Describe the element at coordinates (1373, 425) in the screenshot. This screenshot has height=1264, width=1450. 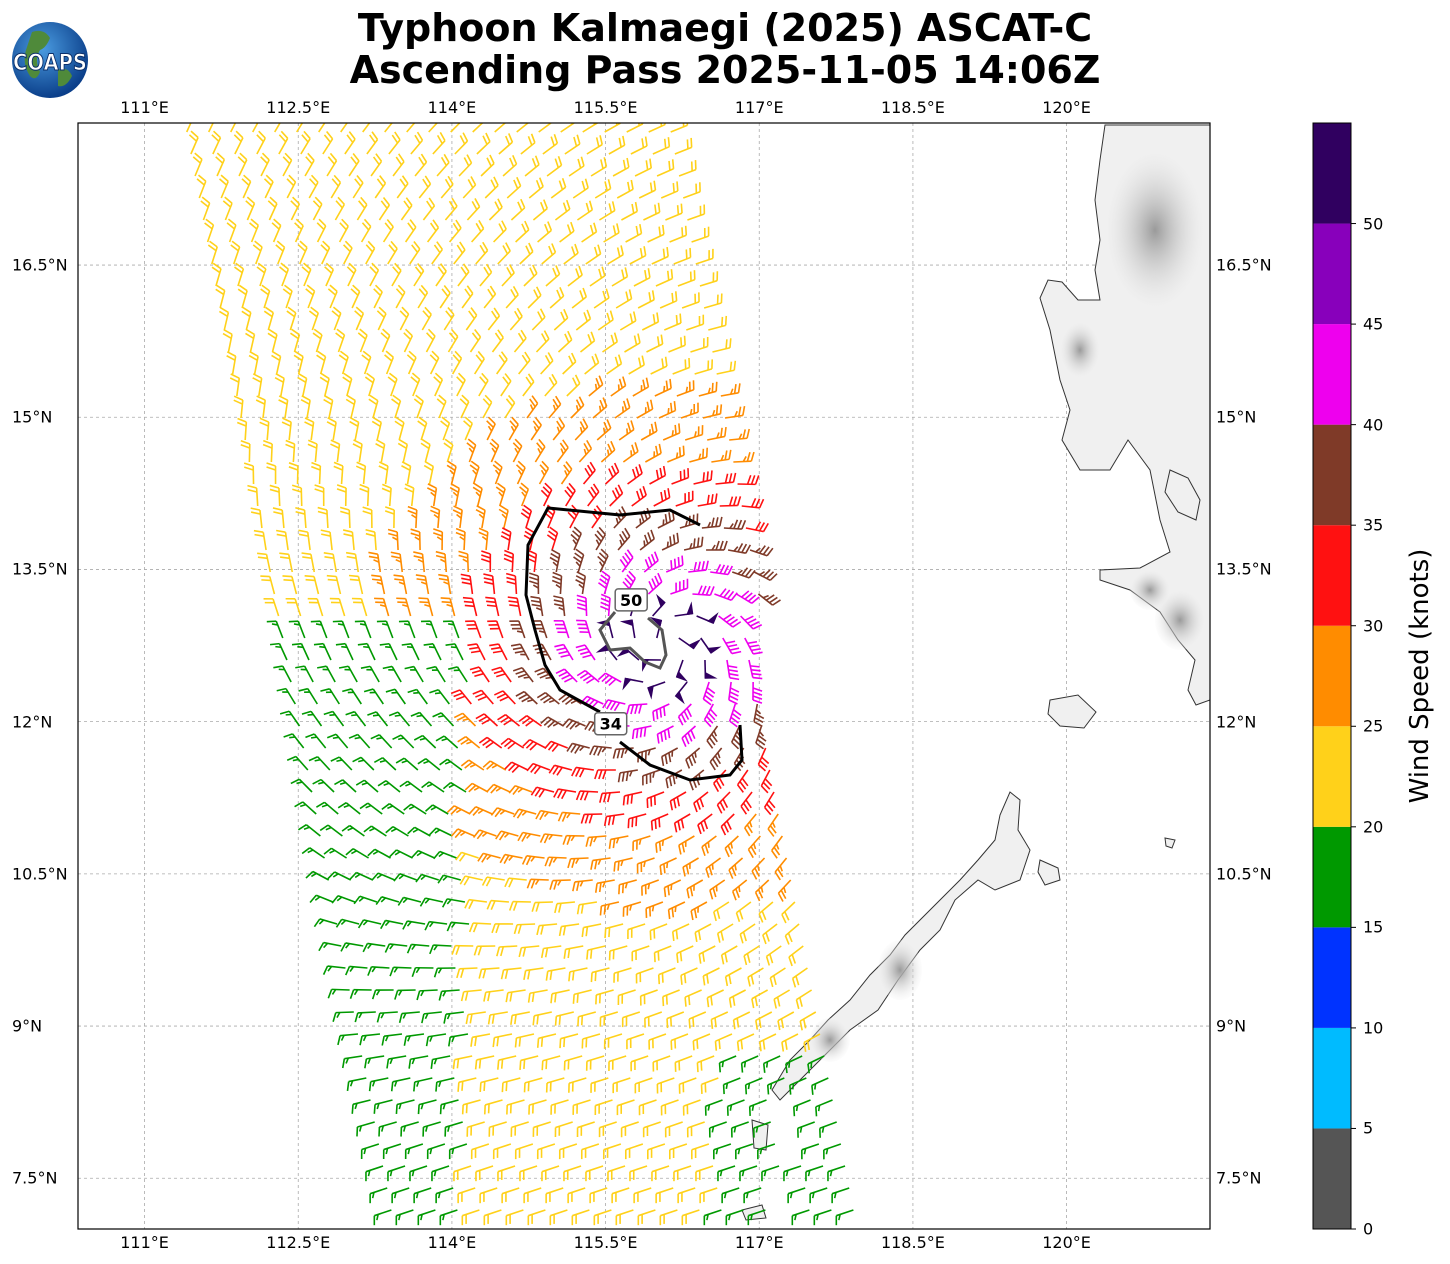
I see `colorbar-tick-label: 40` at that location.